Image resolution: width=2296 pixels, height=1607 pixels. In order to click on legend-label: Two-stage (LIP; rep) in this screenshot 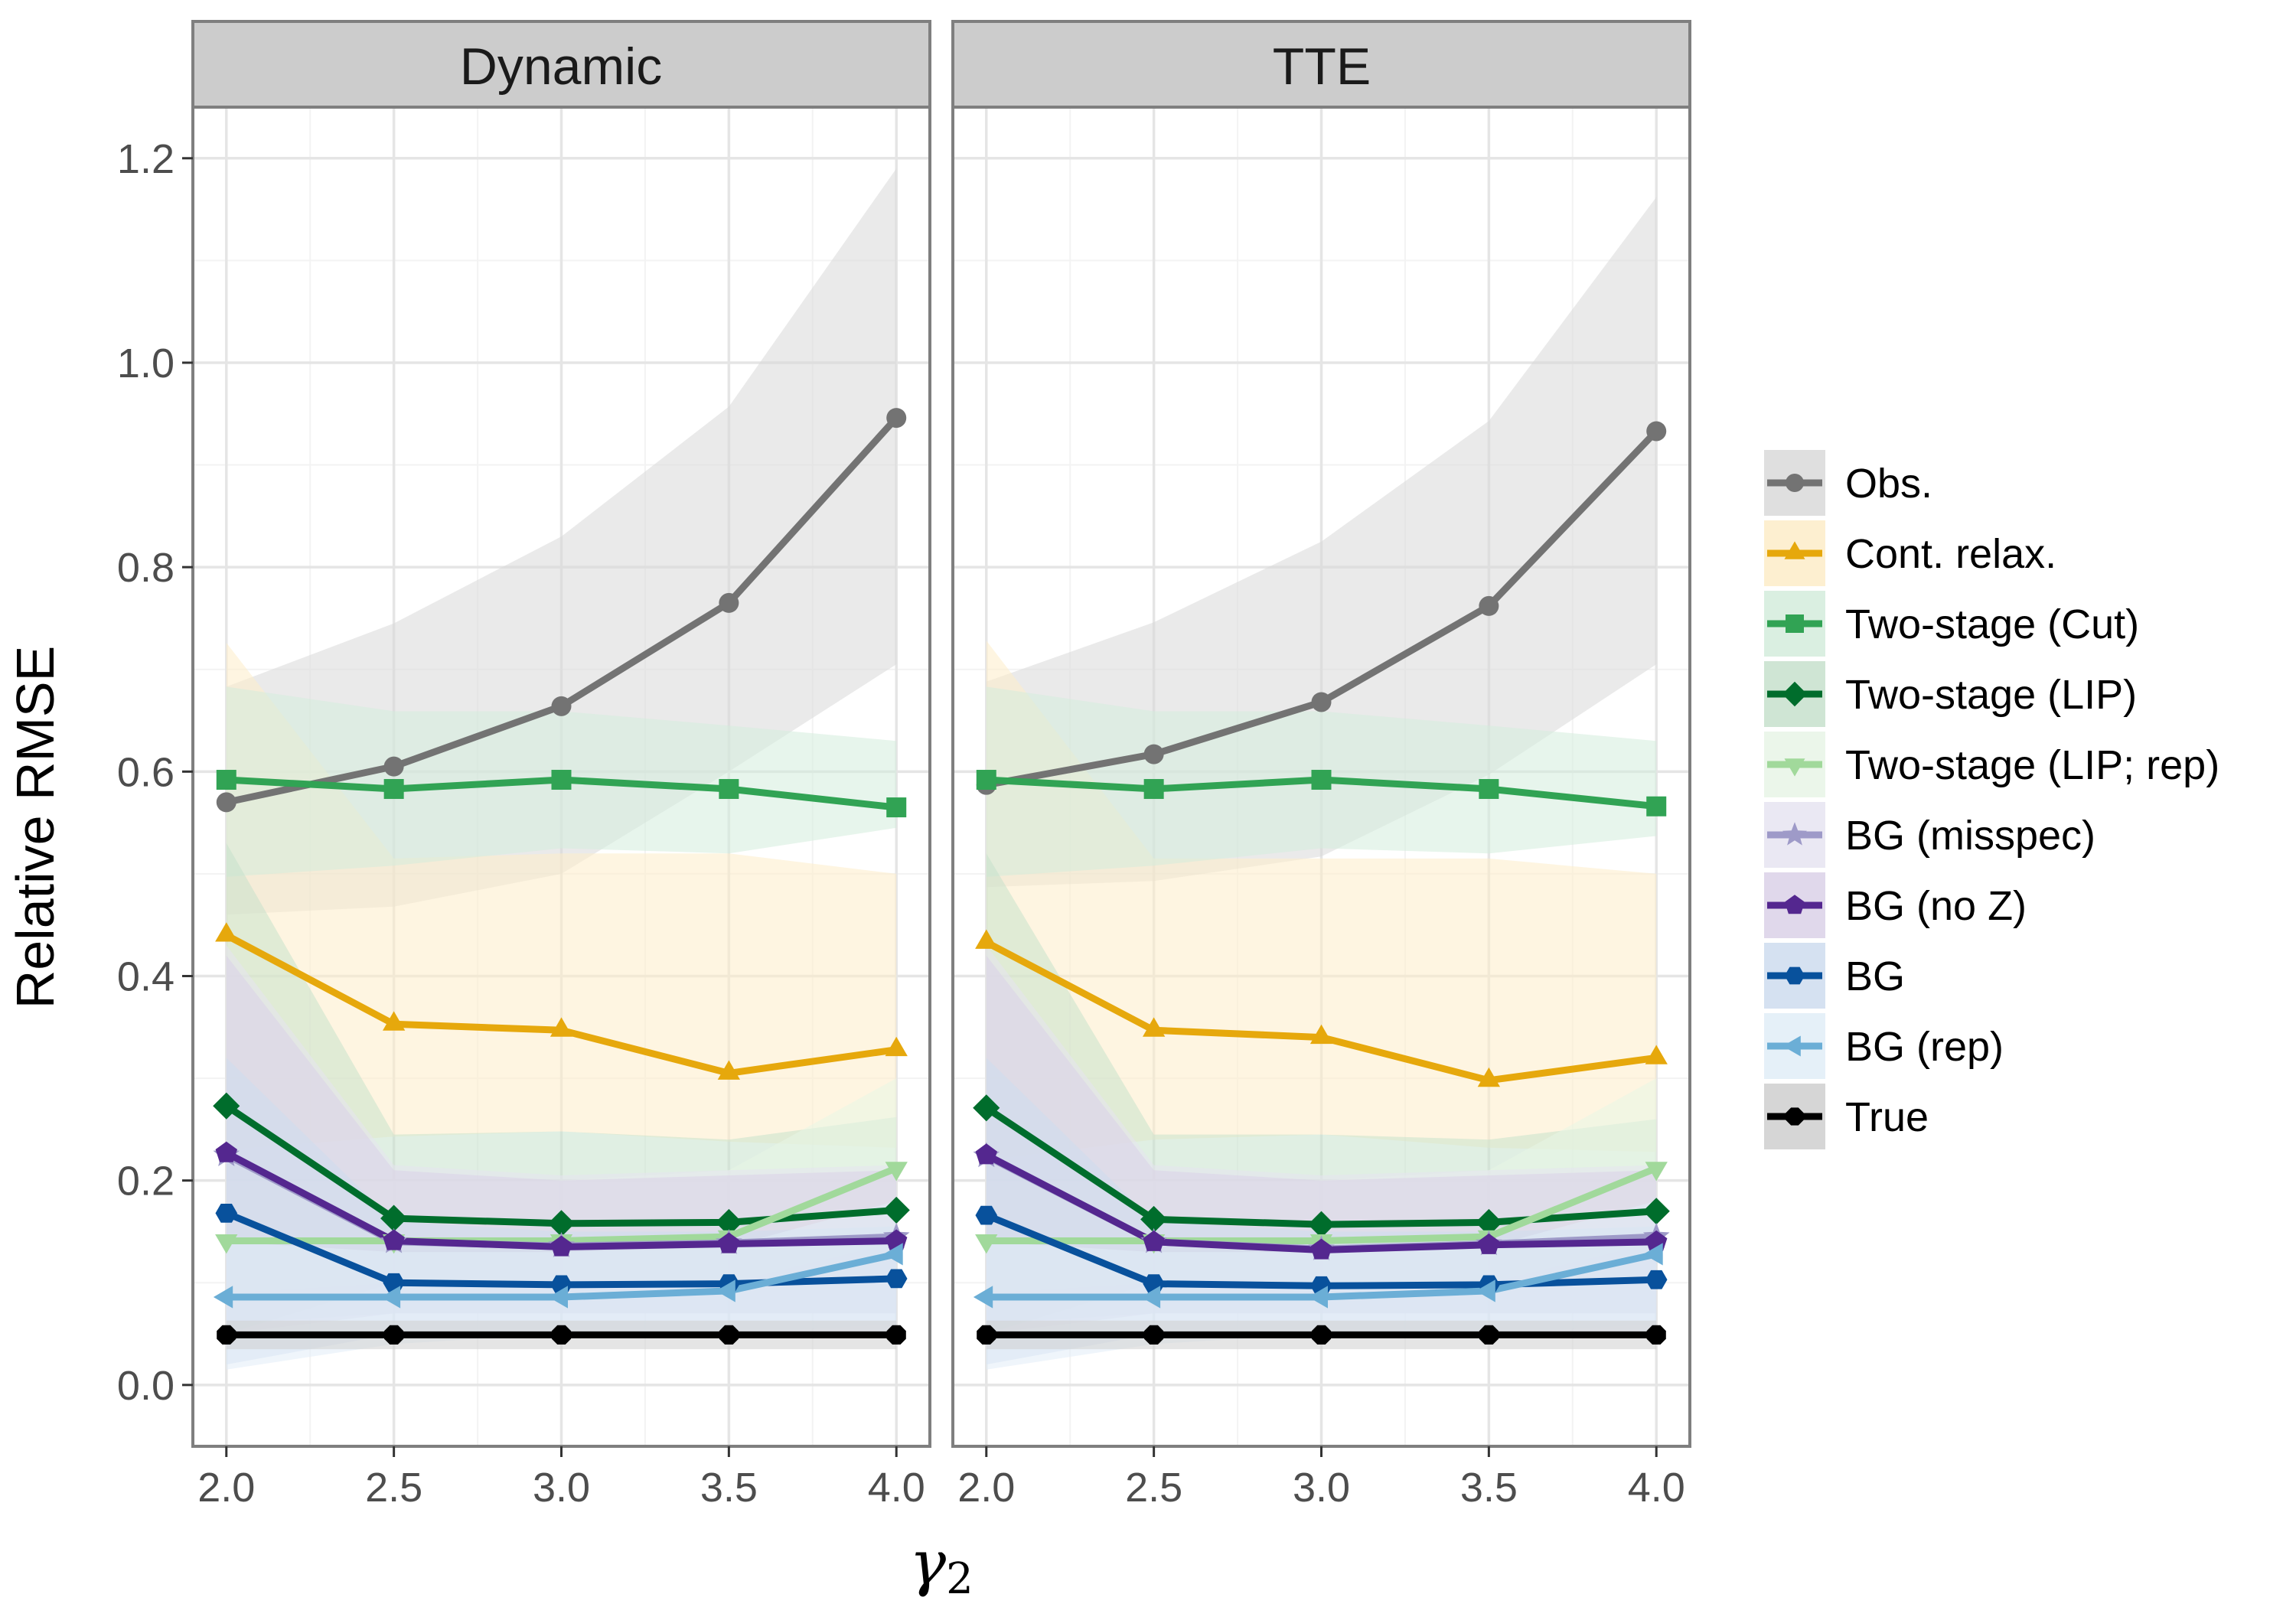, I will do `click(2032, 765)`.